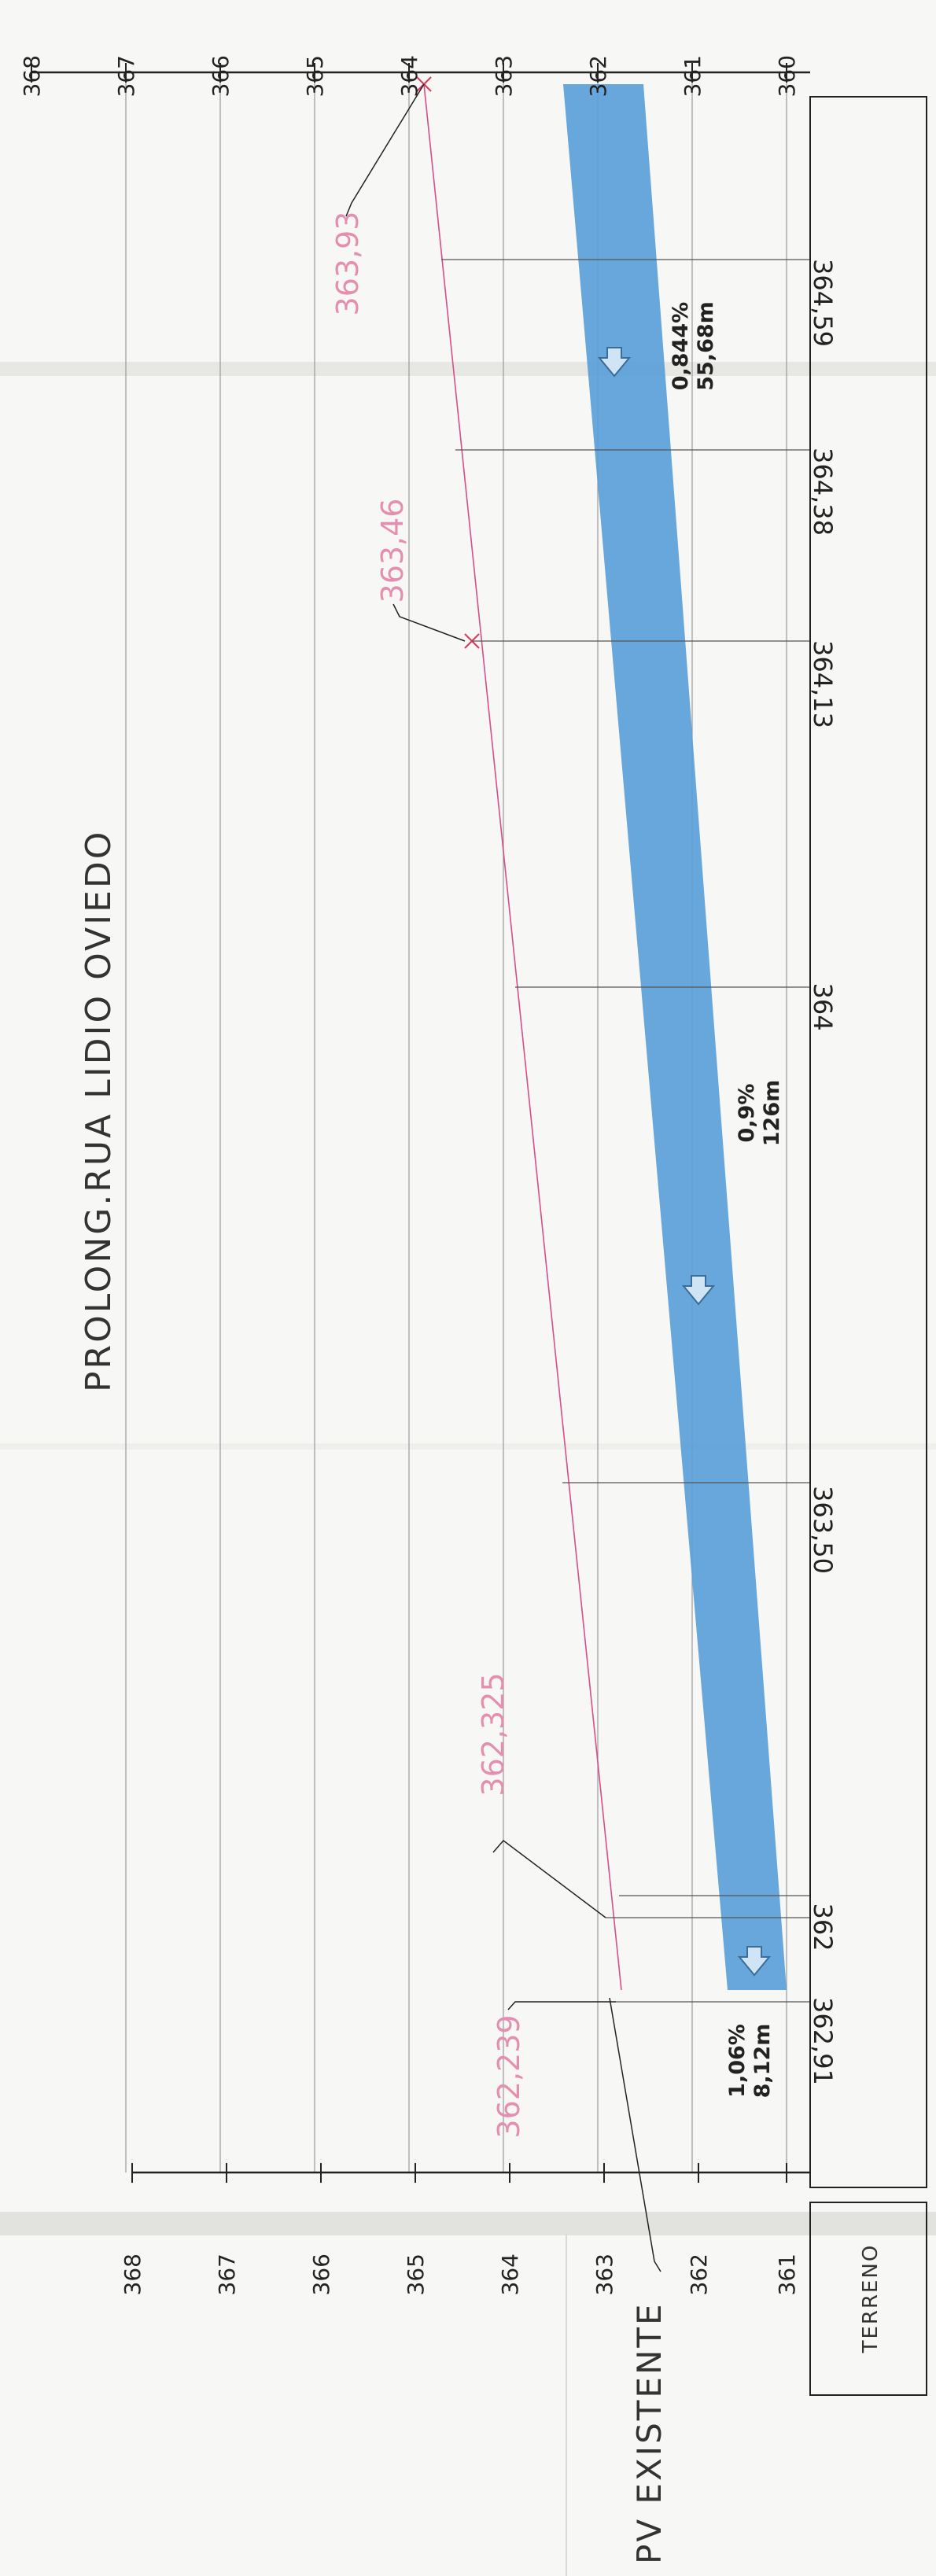  I want to click on terrain-value-6: 362, so click(823, 1927).